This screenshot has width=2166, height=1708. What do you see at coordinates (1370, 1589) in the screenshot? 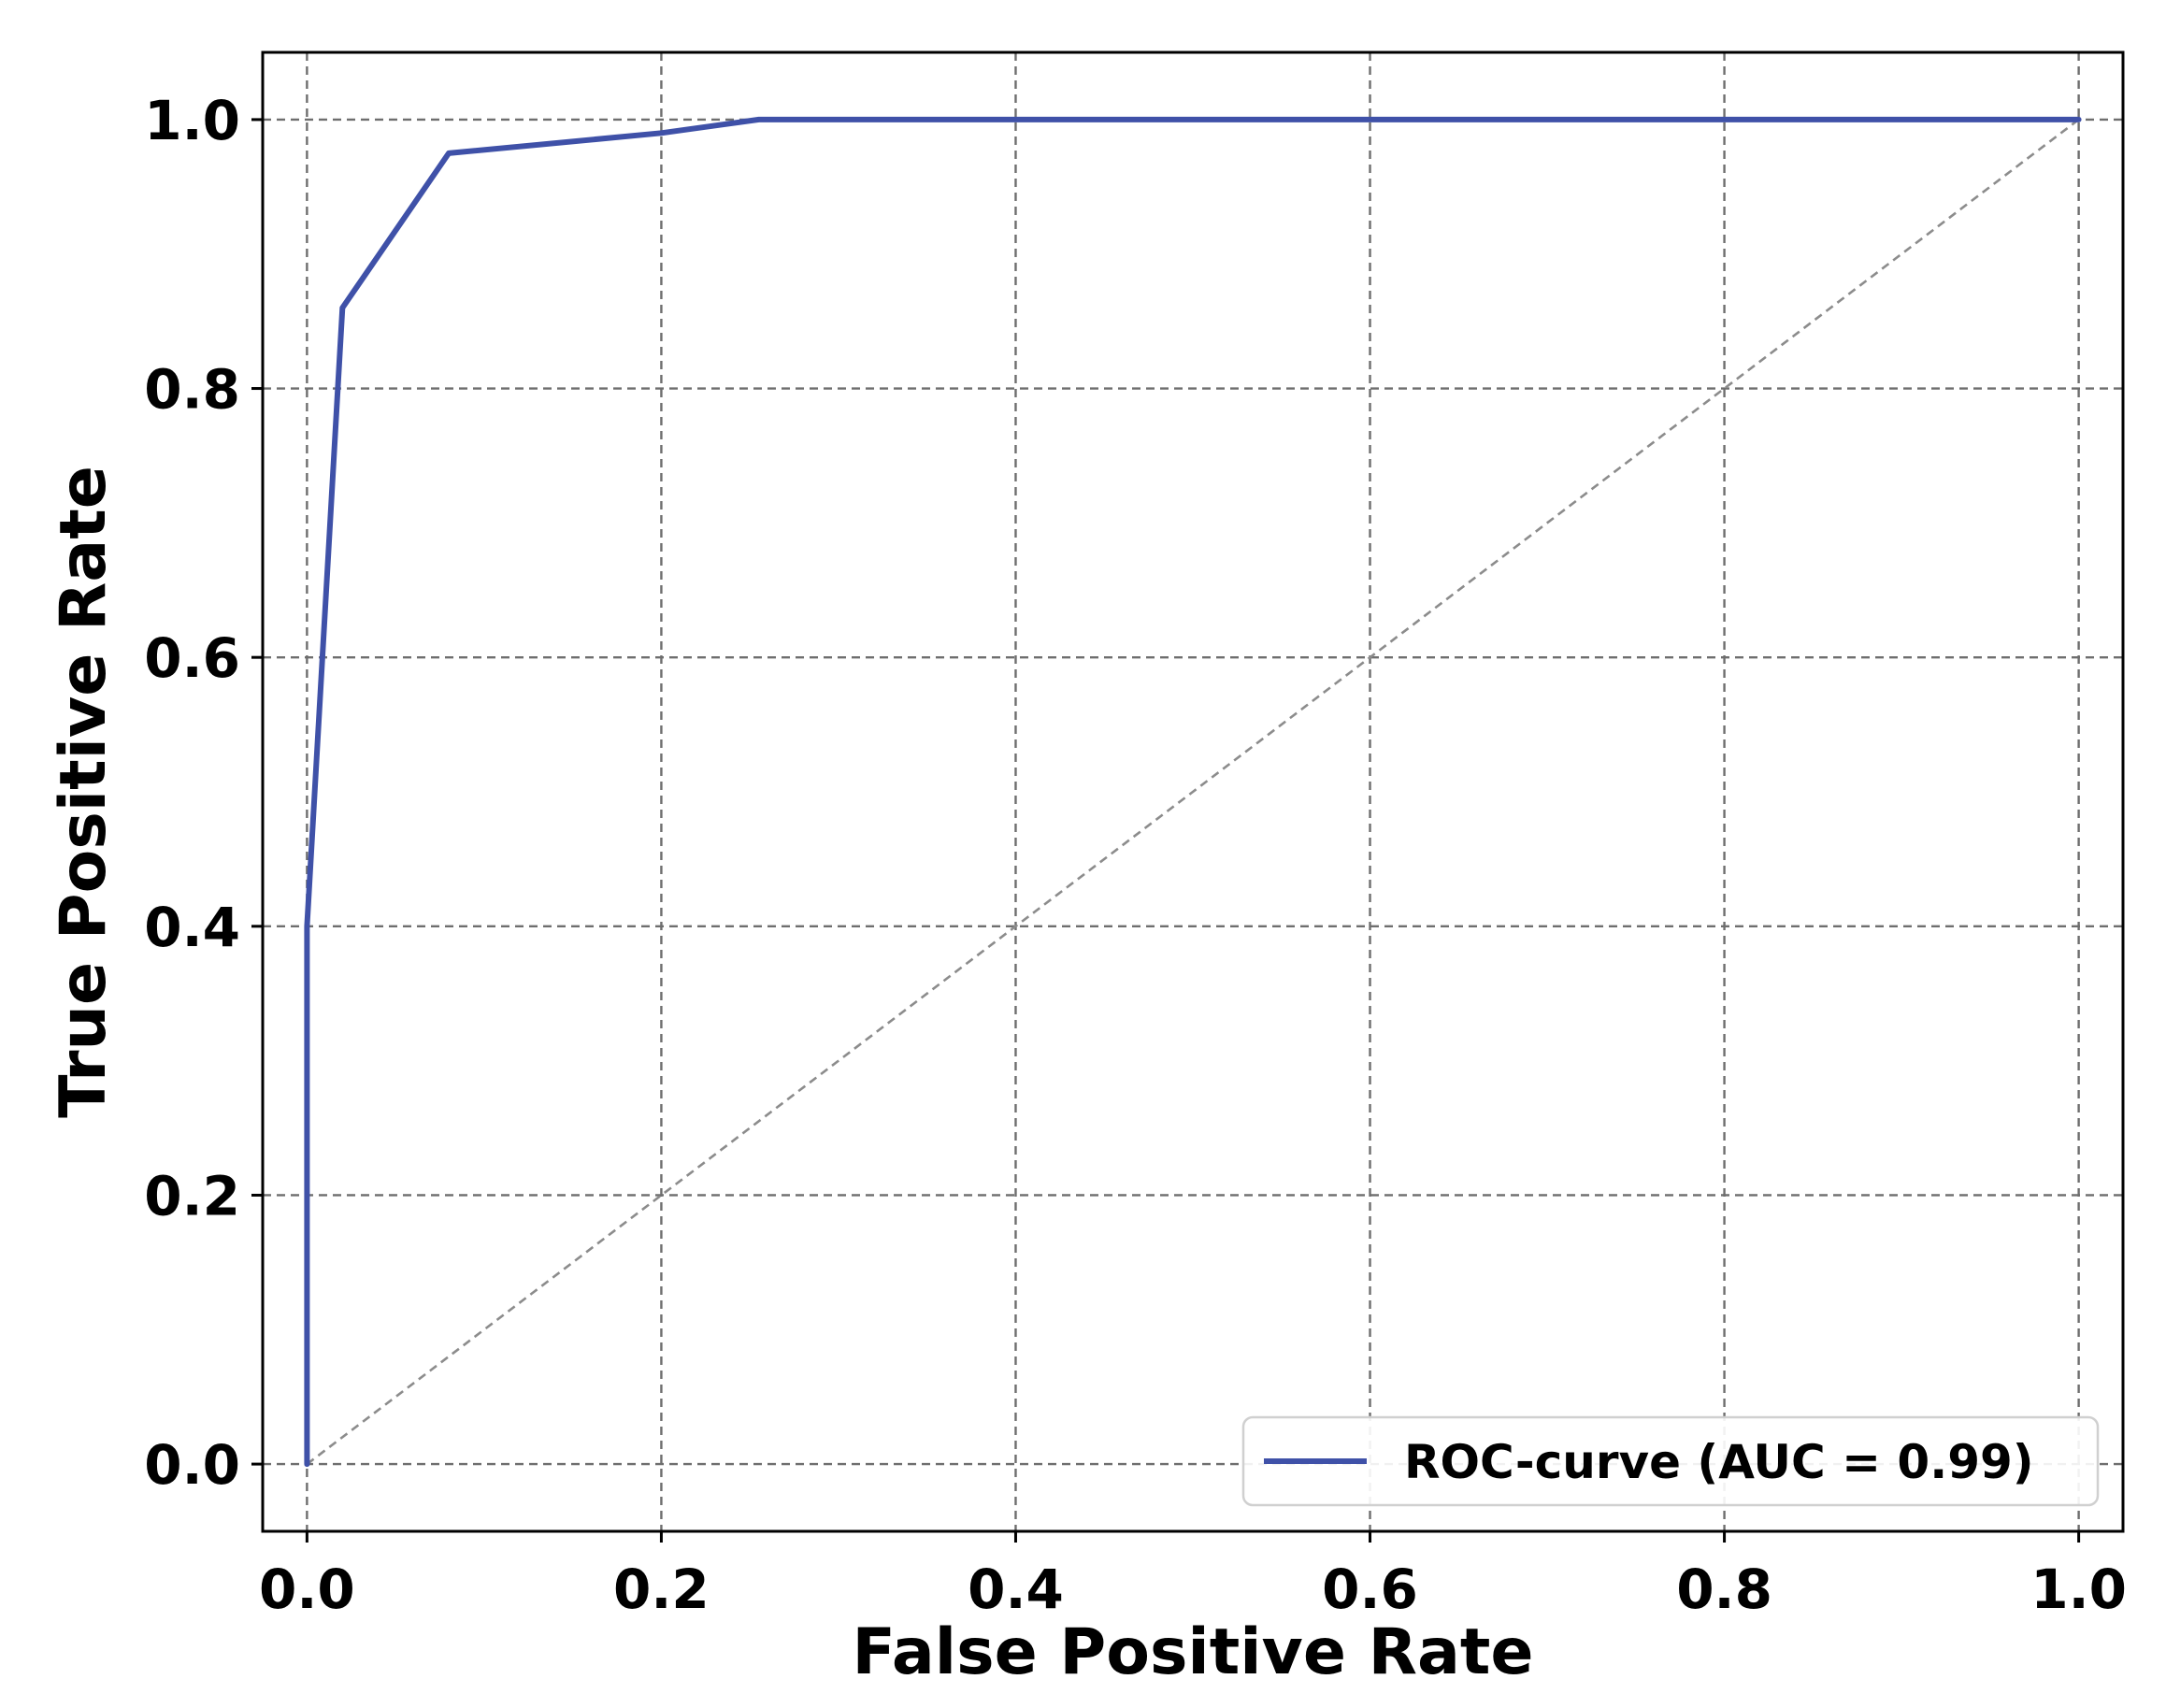
I see `x-tick-label: 0.6` at bounding box center [1370, 1589].